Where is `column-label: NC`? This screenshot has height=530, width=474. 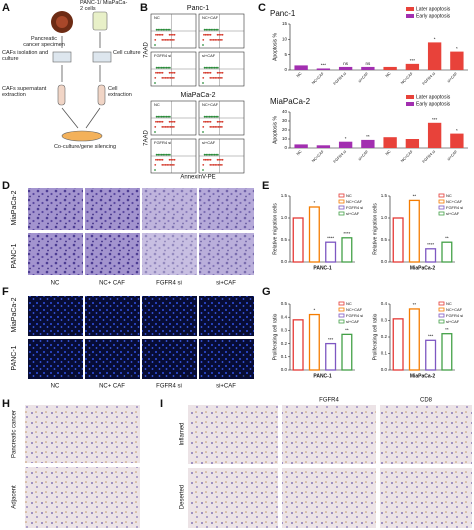 column-label: NC is located at coordinates (55, 387).